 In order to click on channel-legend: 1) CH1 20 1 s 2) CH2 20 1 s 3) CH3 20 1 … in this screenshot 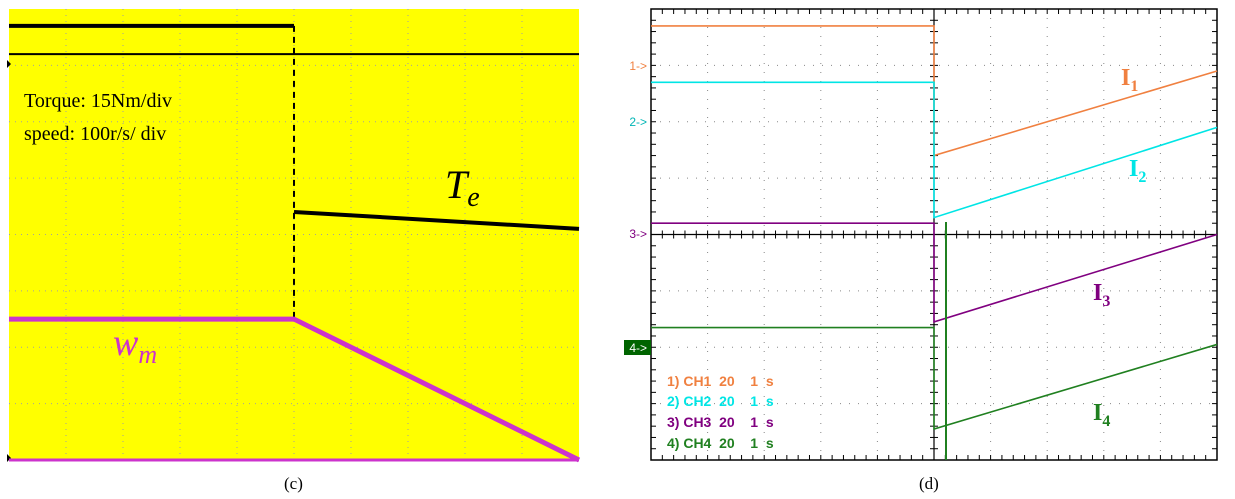, I will do `click(720, 412)`.